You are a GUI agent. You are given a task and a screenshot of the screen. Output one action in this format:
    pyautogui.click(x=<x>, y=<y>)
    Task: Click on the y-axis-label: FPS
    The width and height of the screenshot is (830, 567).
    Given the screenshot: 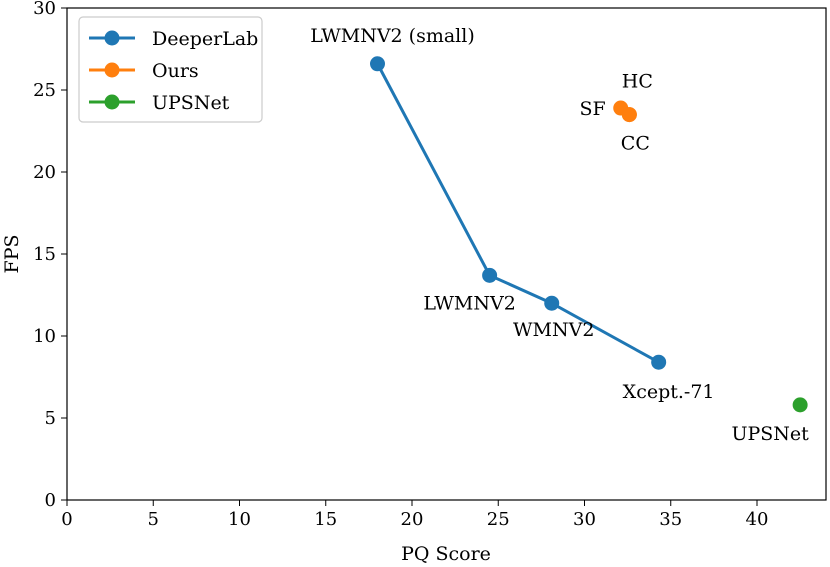 What is the action you would take?
    pyautogui.click(x=12, y=254)
    